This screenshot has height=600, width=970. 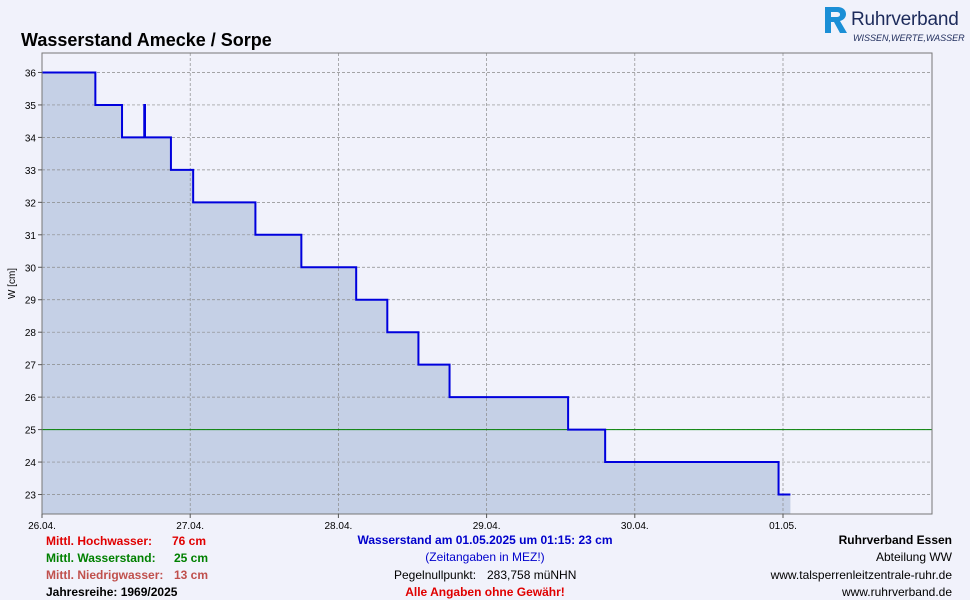 What do you see at coordinates (191, 575) in the screenshot?
I see `mean-low-water-value: 13 cm` at bounding box center [191, 575].